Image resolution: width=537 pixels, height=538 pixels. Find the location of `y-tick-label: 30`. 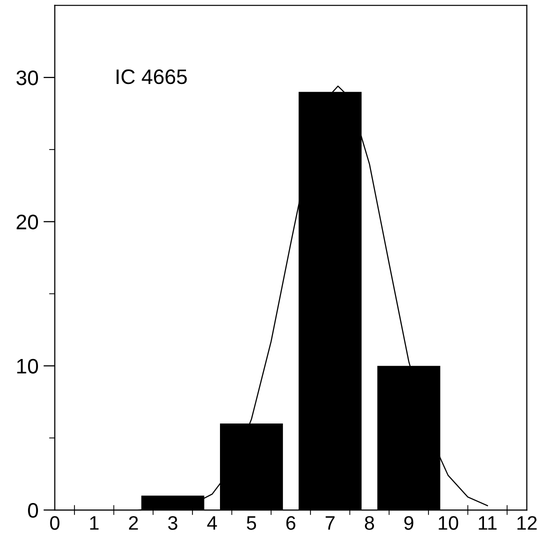

y-tick-label: 30 is located at coordinates (27, 78).